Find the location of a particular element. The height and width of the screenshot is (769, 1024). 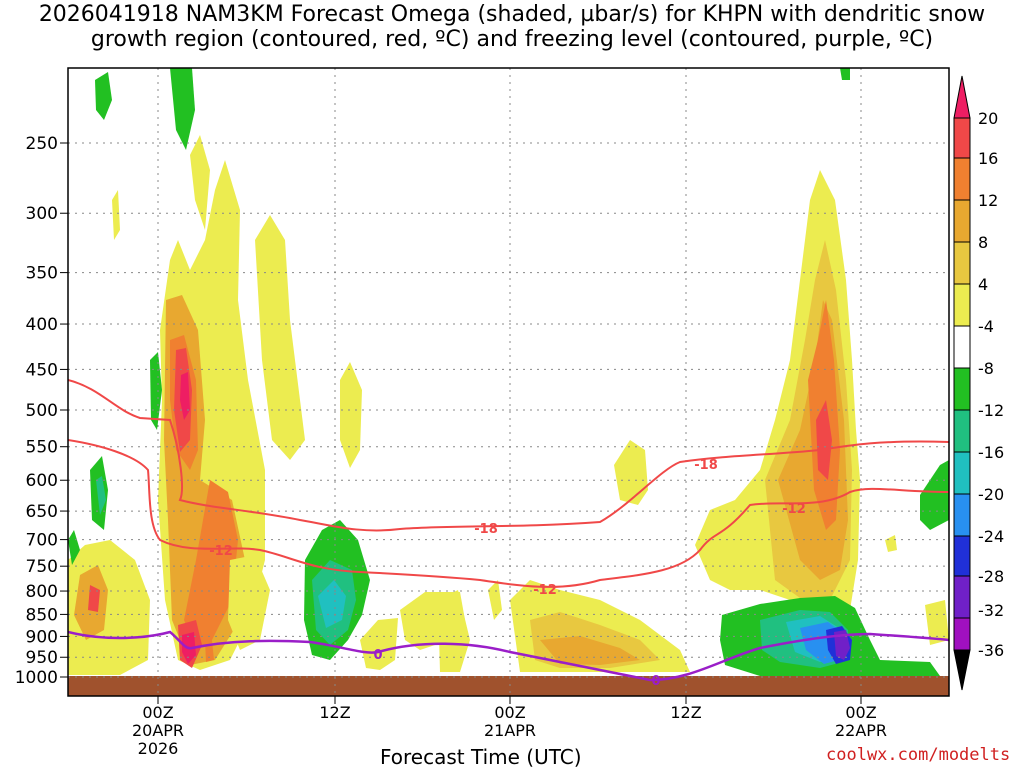

x-tick-label: 21APR is located at coordinates (510, 730).